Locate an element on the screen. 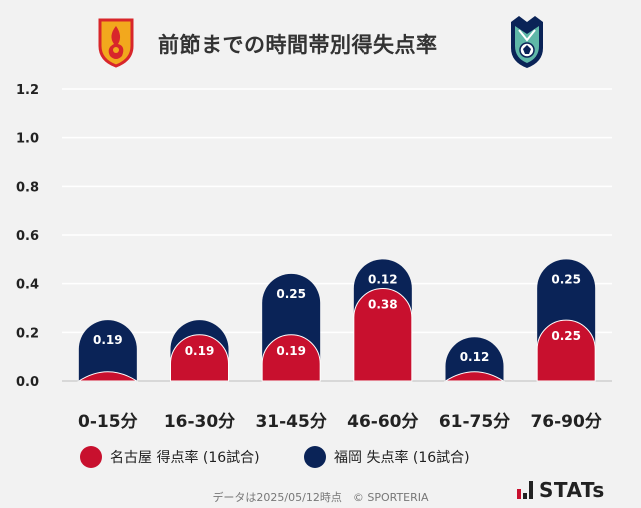 This screenshot has width=641, height=508. legend-item-scored: 名古屋 得点率 (16試合) is located at coordinates (170, 457).